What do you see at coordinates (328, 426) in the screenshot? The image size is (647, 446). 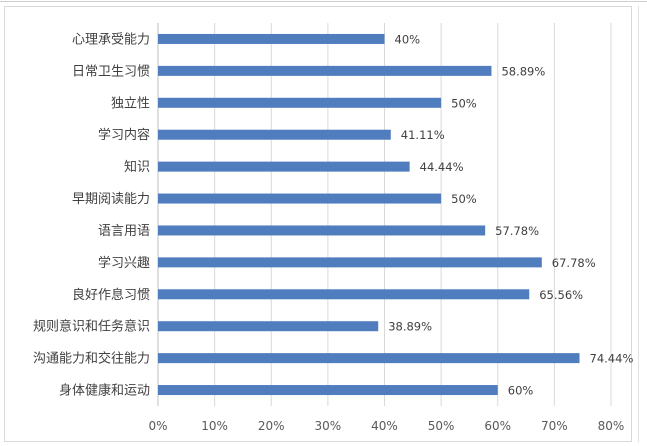 I see `x-tick-label: 30%` at bounding box center [328, 426].